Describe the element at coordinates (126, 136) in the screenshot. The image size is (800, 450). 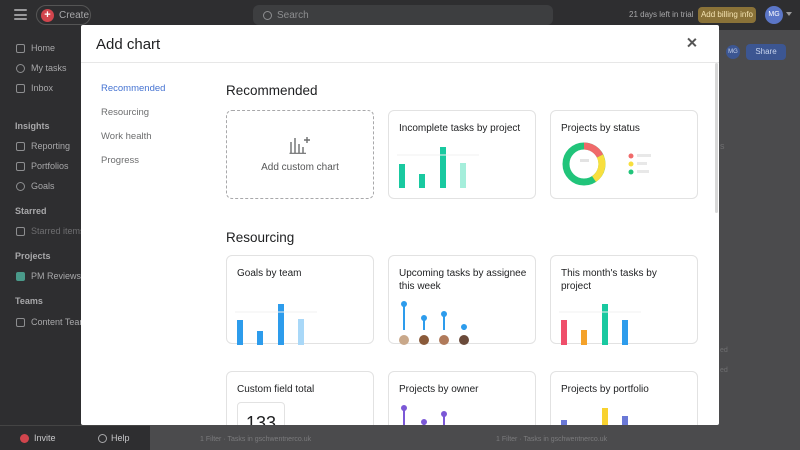
I see `nav-item-work-health: Work health` at that location.